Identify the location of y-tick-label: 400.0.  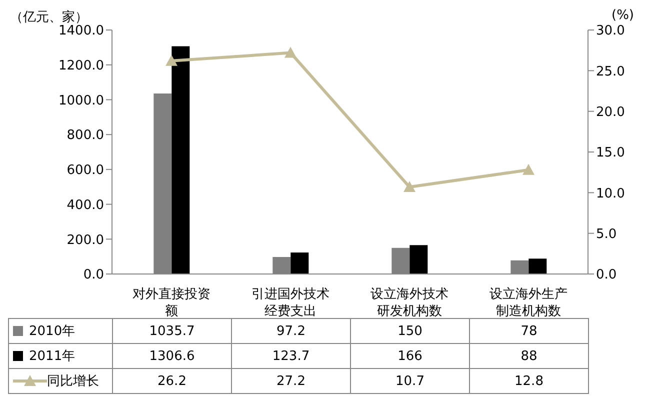
(85, 205).